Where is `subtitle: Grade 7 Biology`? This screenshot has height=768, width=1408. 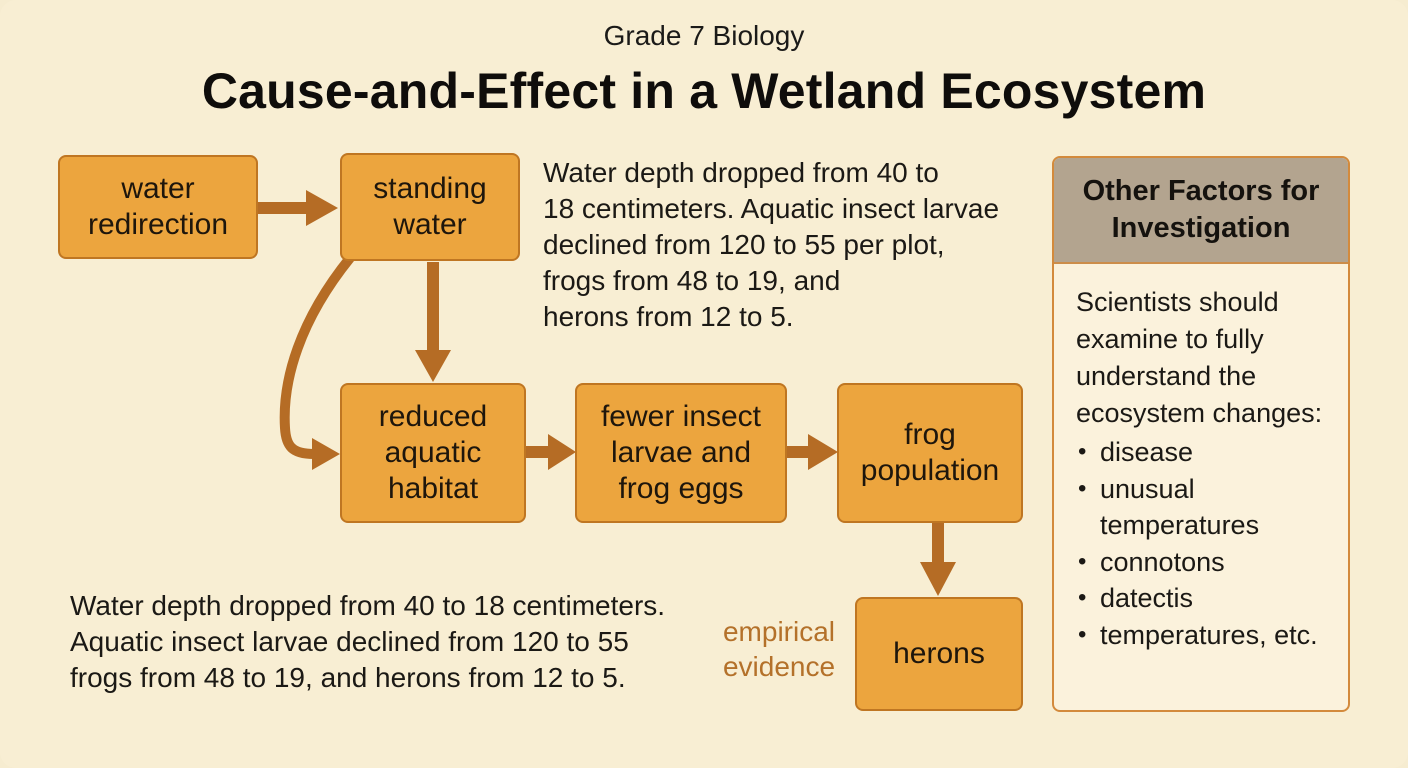
subtitle: Grade 7 Biology is located at coordinates (704, 35).